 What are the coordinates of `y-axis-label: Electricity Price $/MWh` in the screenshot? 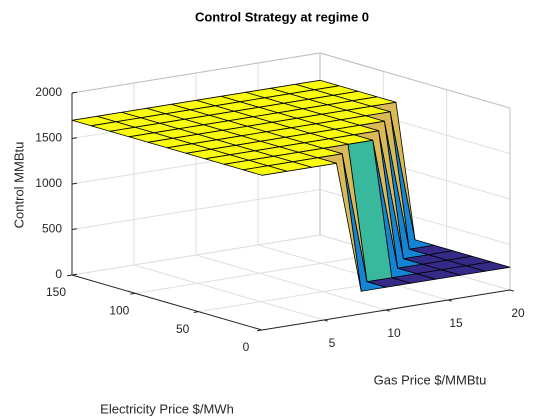 It's located at (167, 408).